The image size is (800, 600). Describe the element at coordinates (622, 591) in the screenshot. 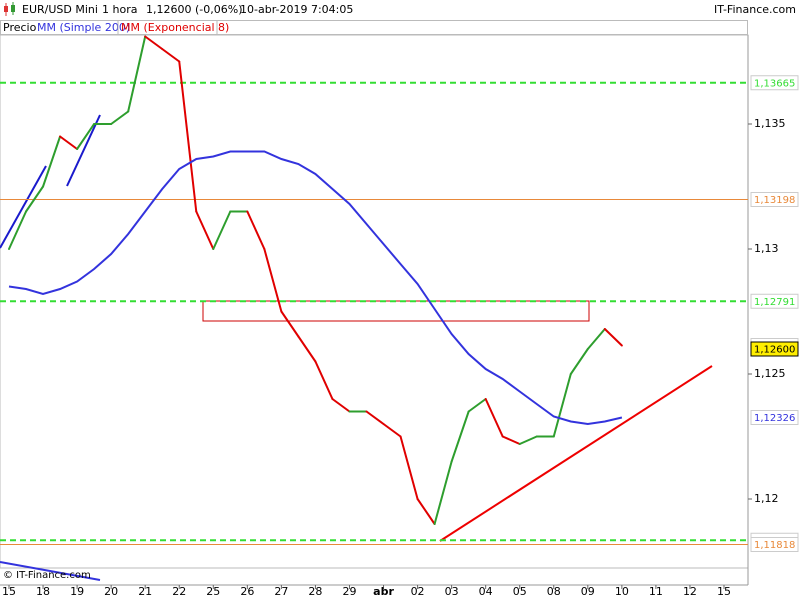

I see `x-tick-label: 10` at that location.